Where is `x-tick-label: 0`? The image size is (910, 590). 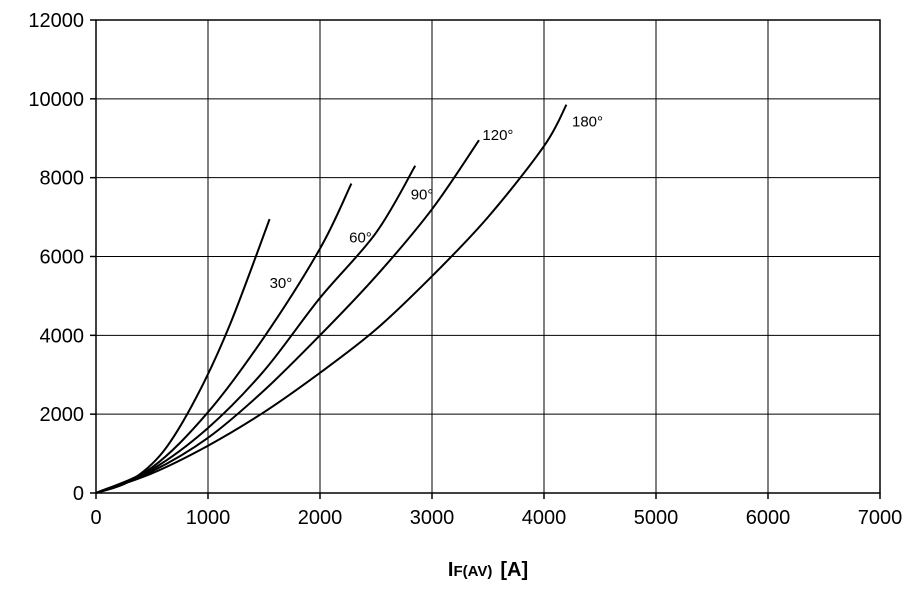 x-tick-label: 0 is located at coordinates (95, 518).